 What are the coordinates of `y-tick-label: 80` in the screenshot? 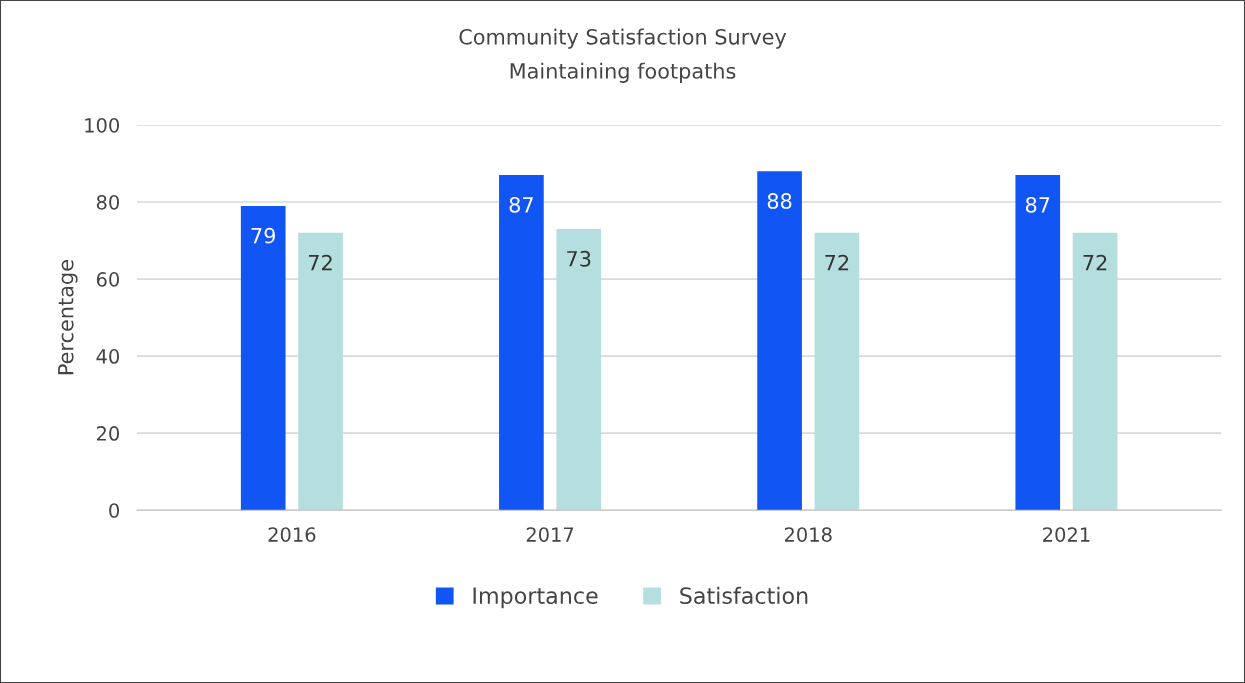 It's located at (107, 202).